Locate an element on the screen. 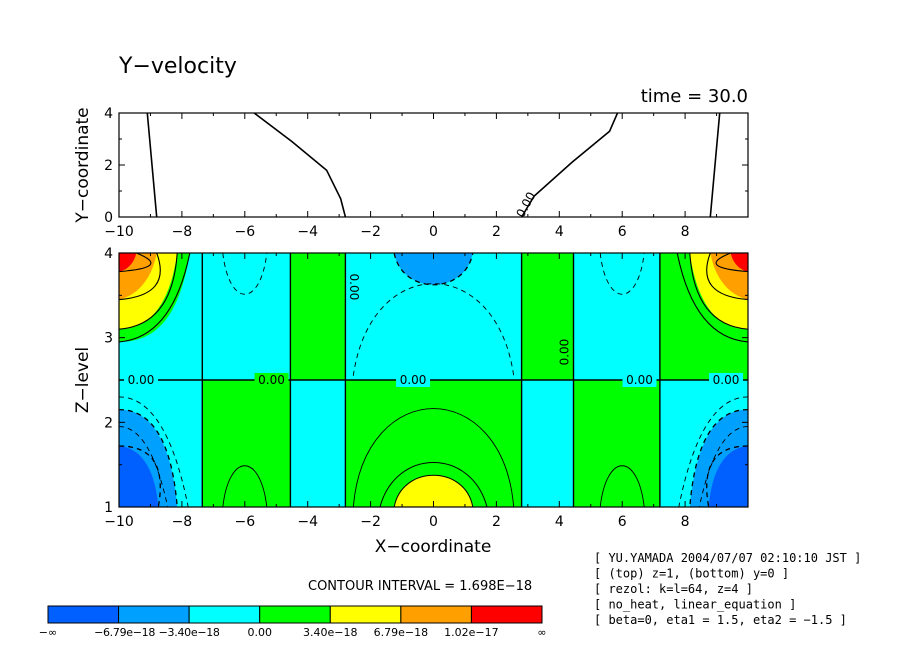 The image size is (904, 654). center-region is located at coordinates (433, 491).